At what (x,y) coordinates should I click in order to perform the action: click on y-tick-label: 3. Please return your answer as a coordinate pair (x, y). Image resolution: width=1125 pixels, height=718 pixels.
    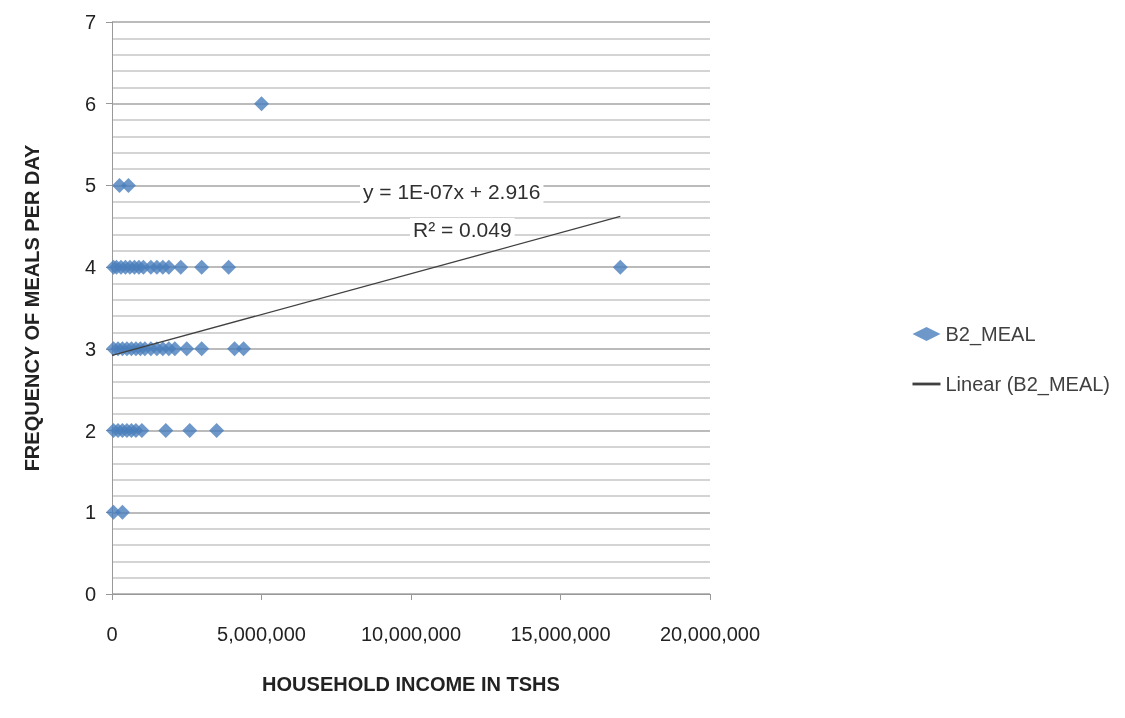
    Looking at the image, I should click on (90, 348).